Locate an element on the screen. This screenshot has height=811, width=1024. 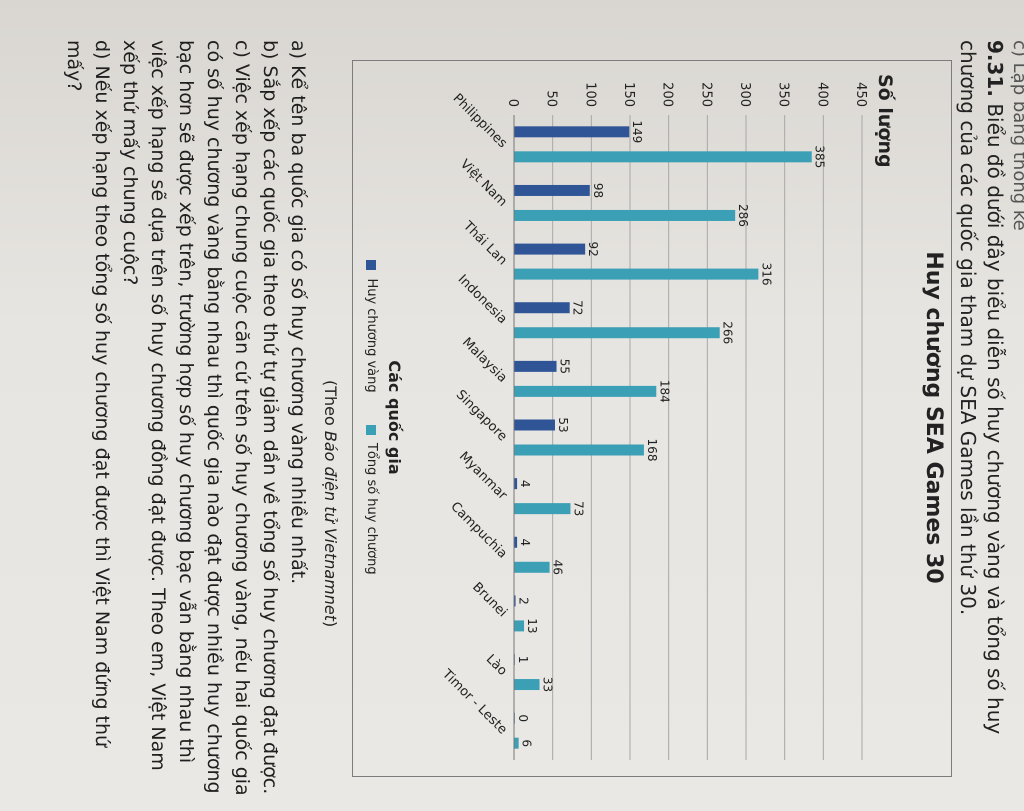
data-label: 46 is located at coordinates (558, 567).